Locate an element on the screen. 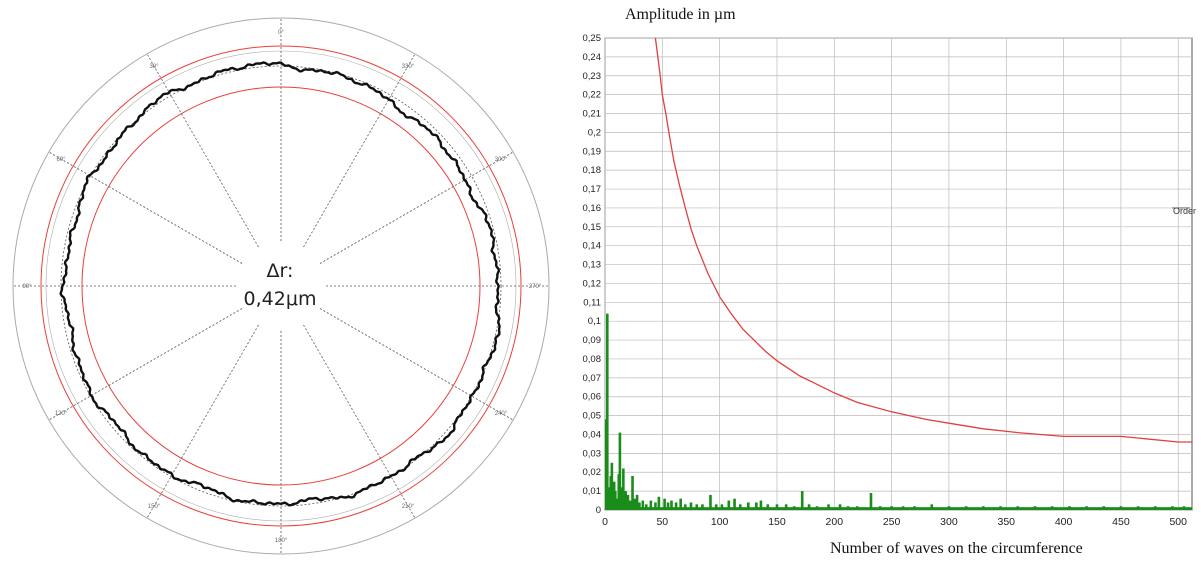  x-axis-title: Number of waves on the circumference is located at coordinates (956, 548).